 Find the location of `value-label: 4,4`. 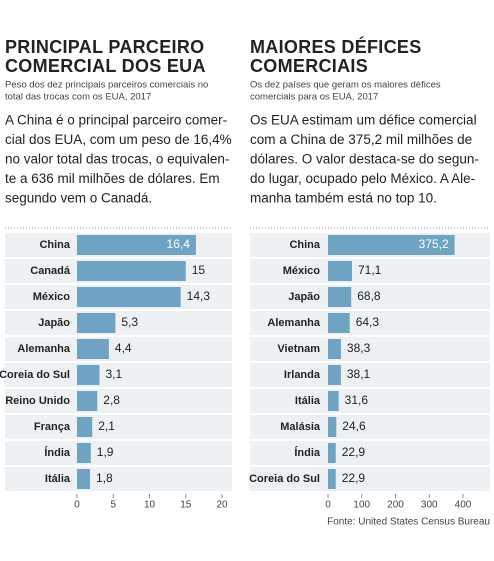

value-label: 4,4 is located at coordinates (123, 348).